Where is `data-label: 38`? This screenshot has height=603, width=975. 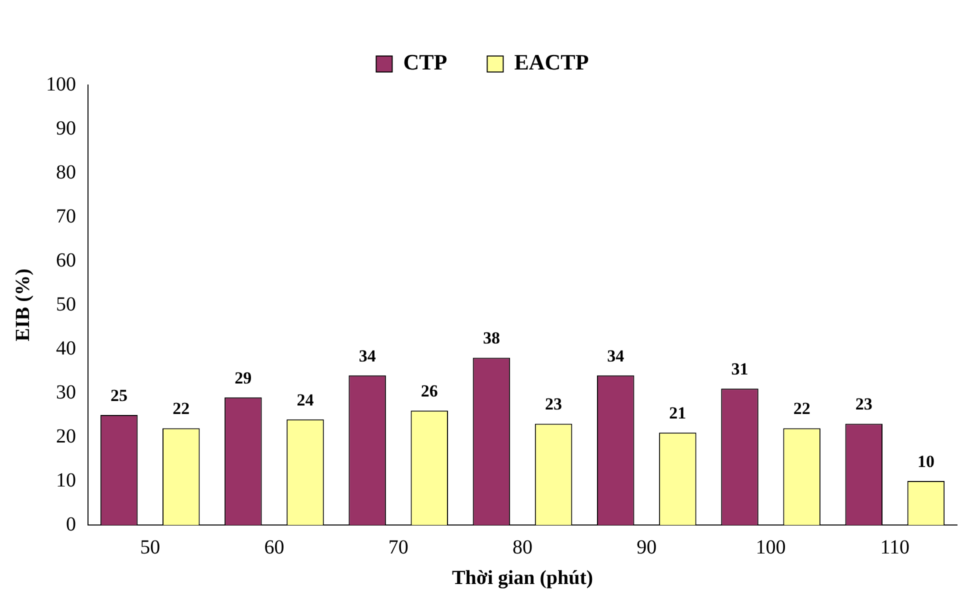 data-label: 38 is located at coordinates (491, 338).